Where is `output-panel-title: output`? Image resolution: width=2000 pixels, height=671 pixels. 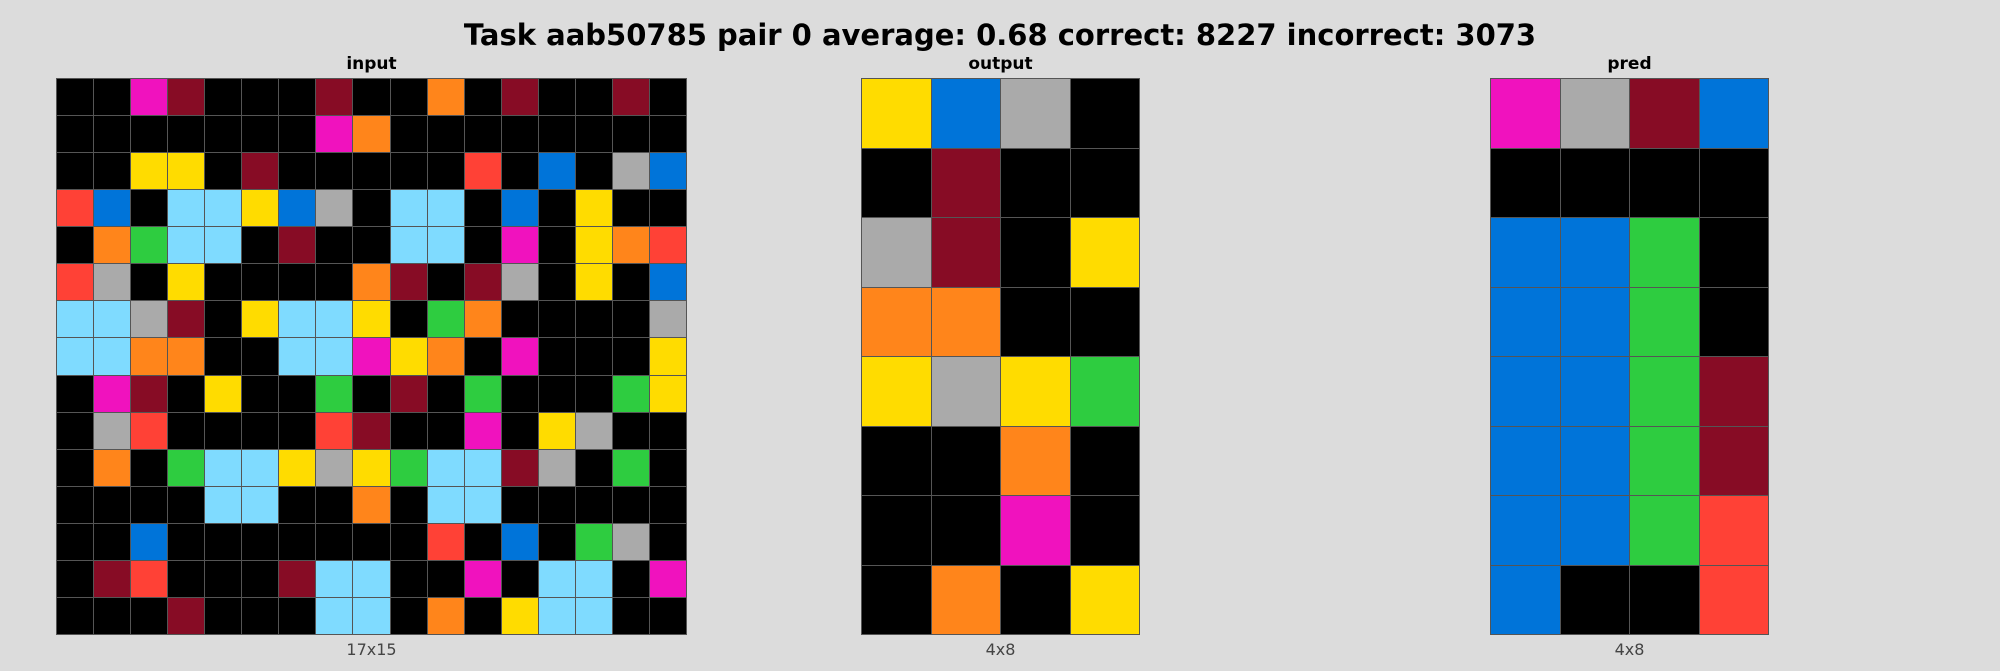 output-panel-title: output is located at coordinates (1000, 64).